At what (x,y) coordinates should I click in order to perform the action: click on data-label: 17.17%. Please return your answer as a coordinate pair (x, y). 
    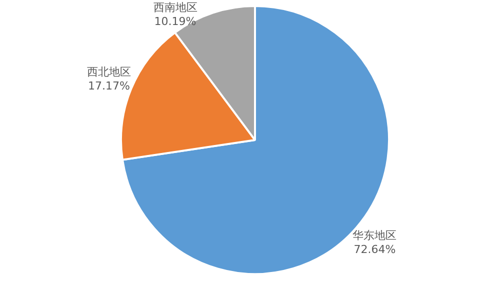
    Looking at the image, I should click on (109, 86).